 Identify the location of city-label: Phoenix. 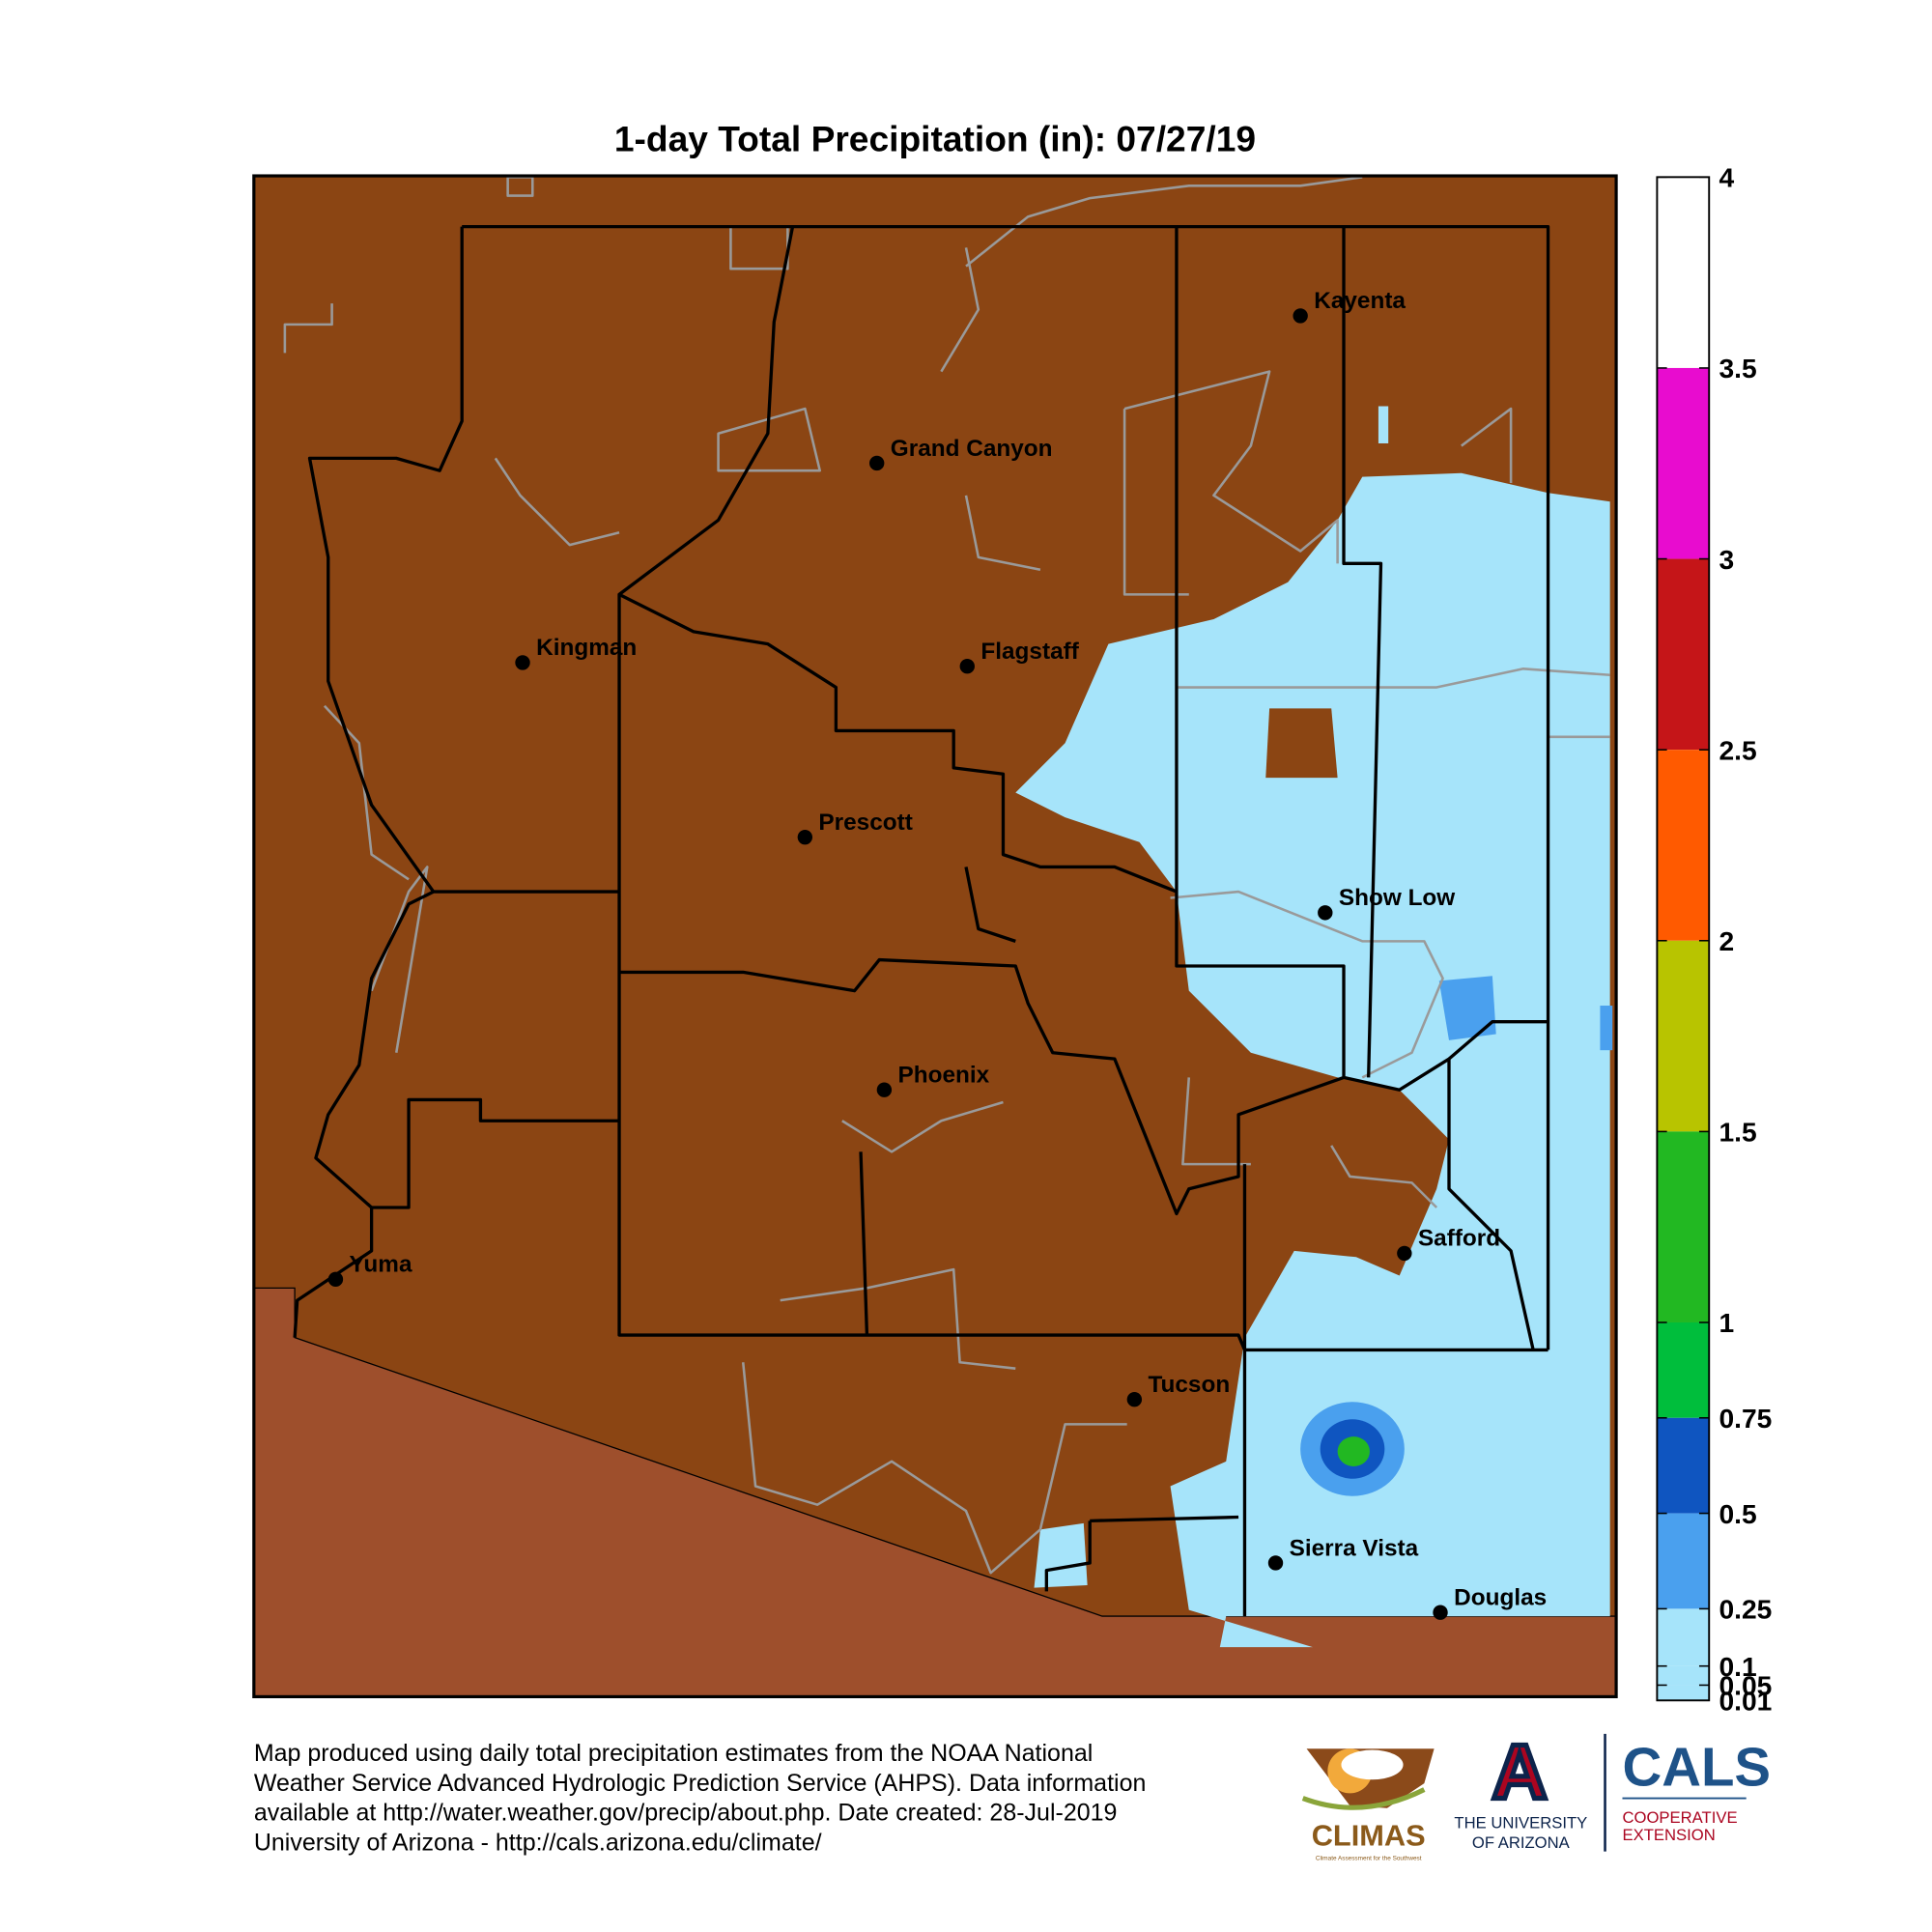
(943, 1076).